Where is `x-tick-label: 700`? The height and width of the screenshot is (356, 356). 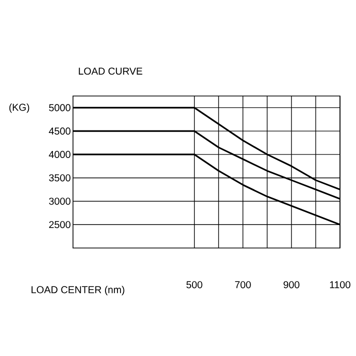
x-tick-label: 700 is located at coordinates (243, 284).